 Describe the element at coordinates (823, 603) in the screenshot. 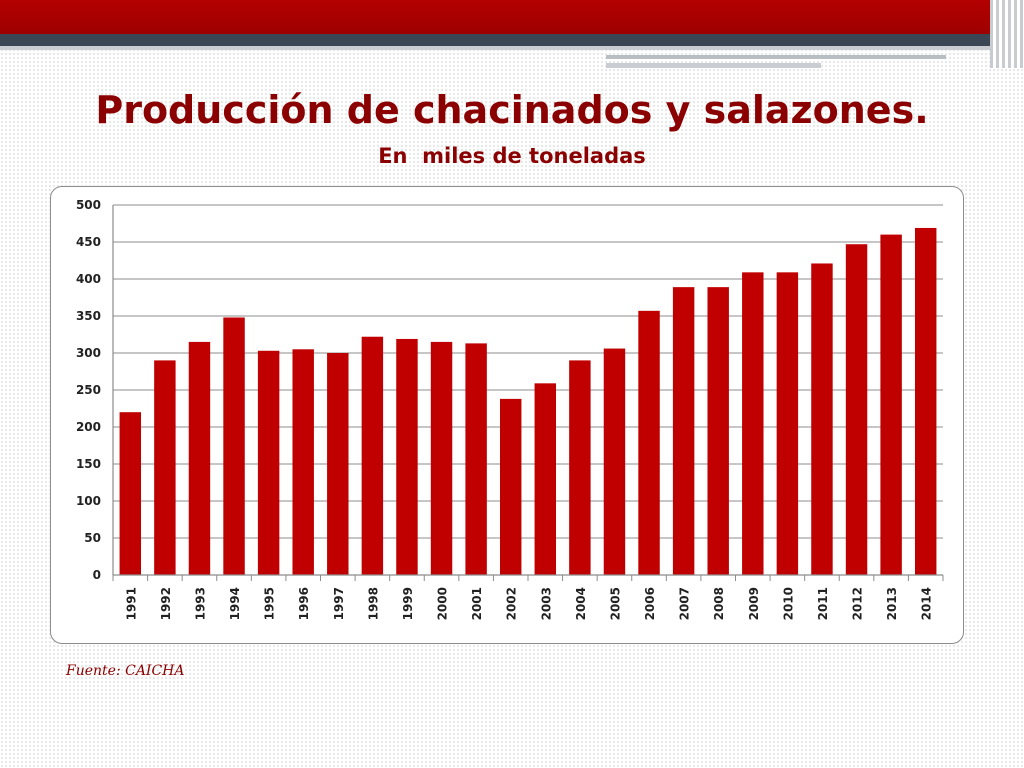

I see `x-tick-label: 2011` at that location.